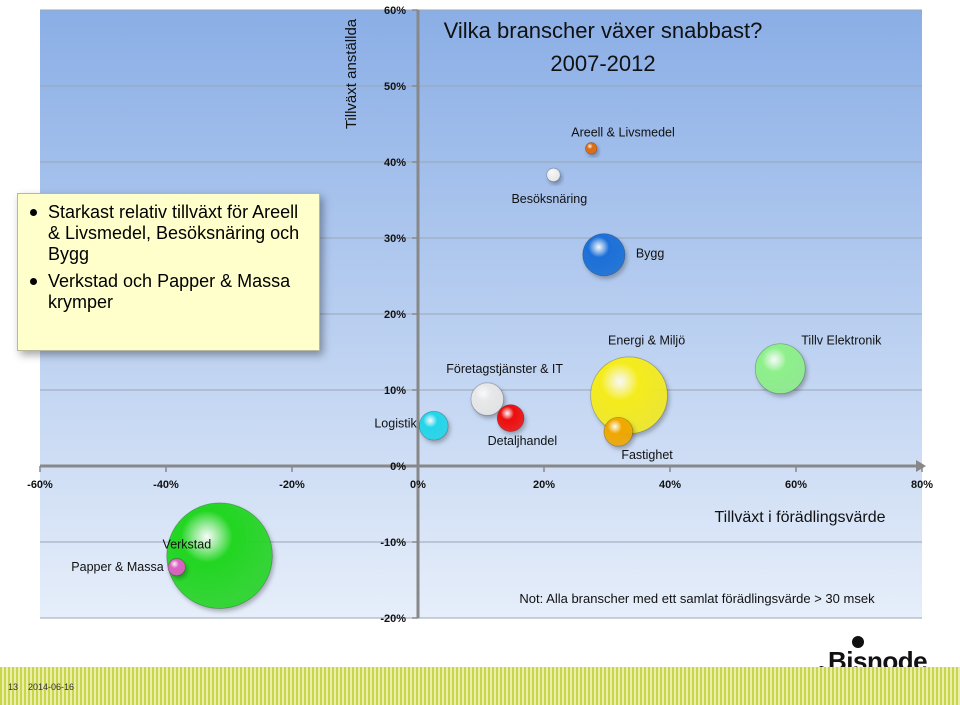 This screenshot has width=960, height=705. Describe the element at coordinates (398, 467) in the screenshot. I see `y-tick-label: 0%` at that location.